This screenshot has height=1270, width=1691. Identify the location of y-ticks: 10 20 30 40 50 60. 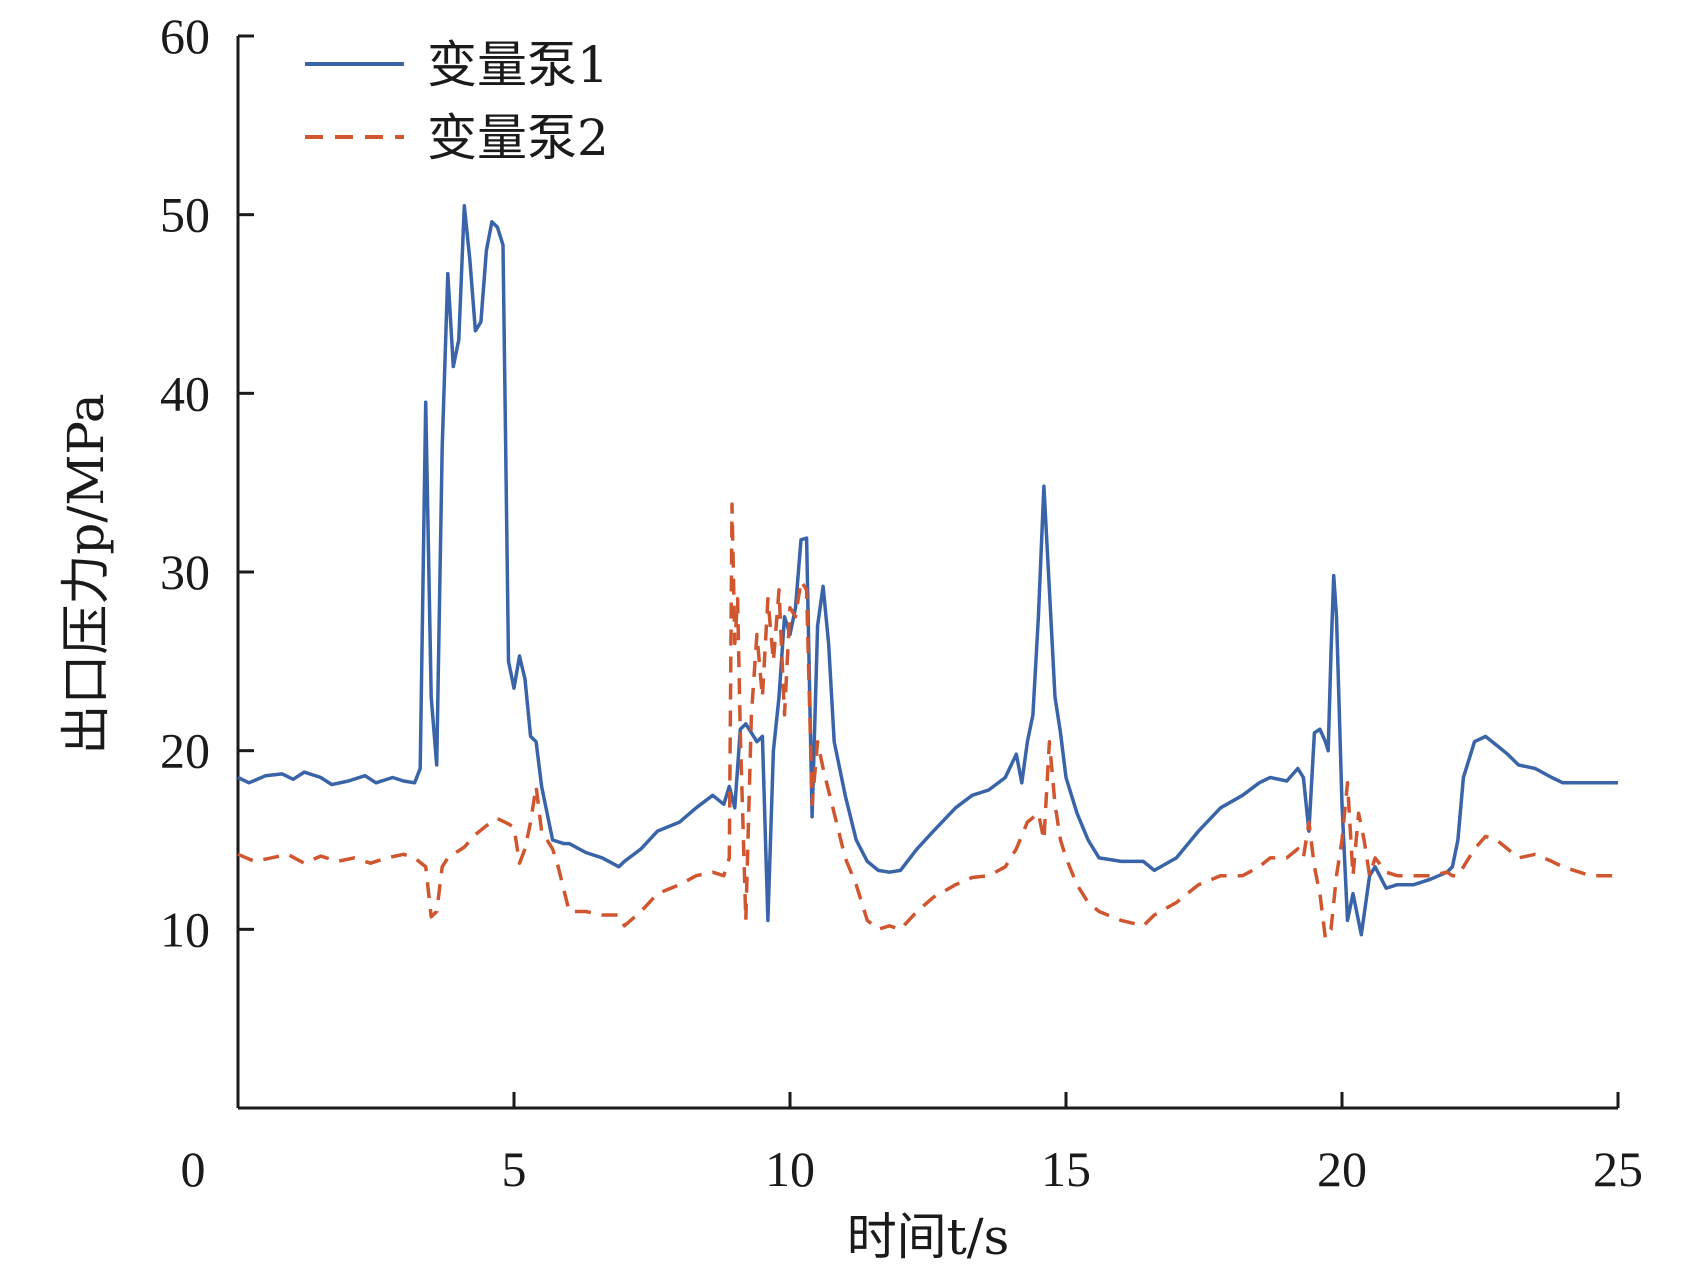
(207, 482).